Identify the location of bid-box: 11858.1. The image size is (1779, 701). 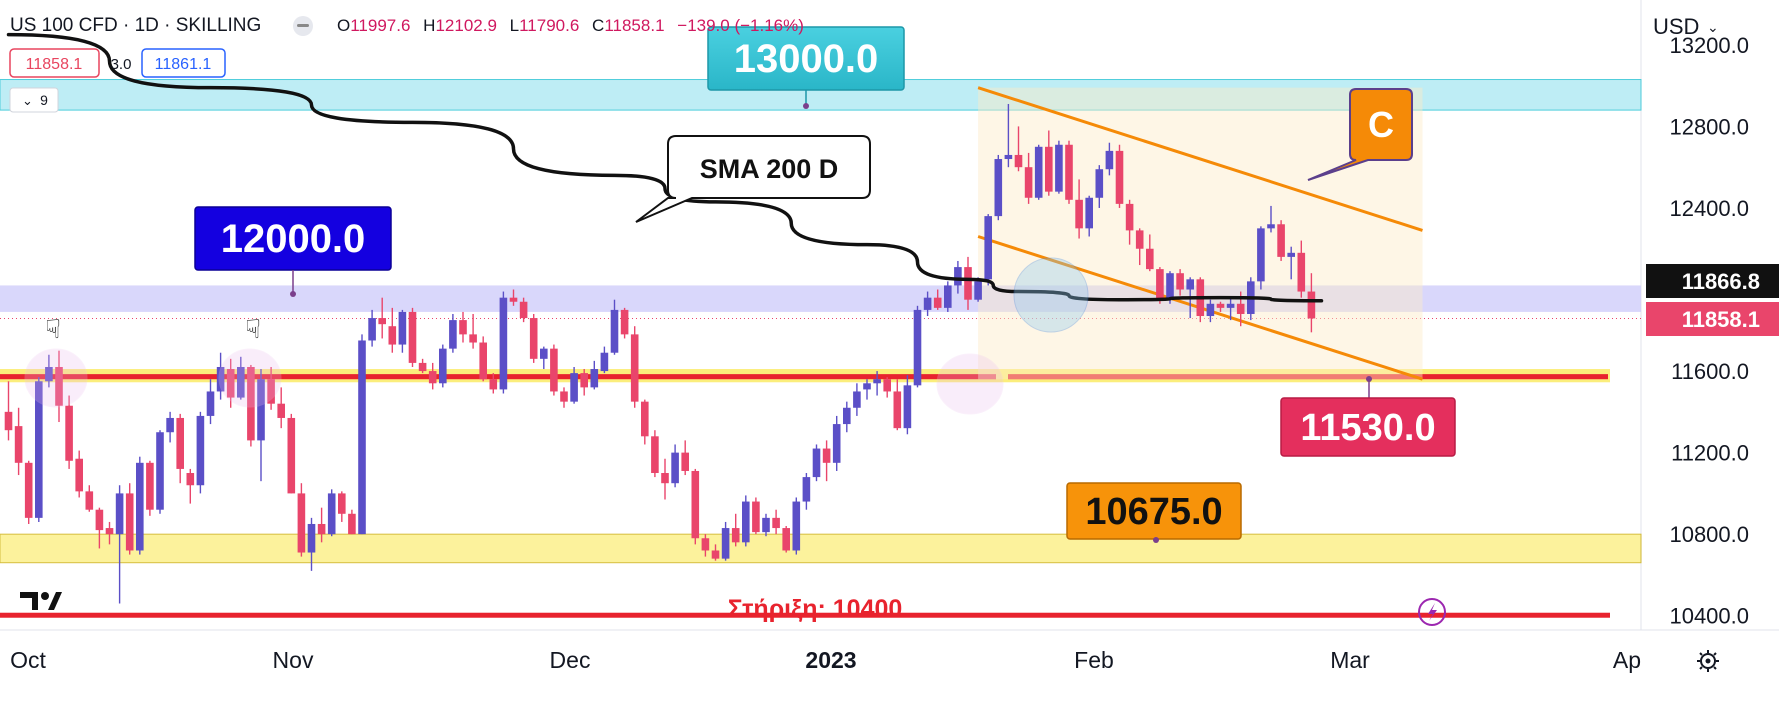
(54, 63).